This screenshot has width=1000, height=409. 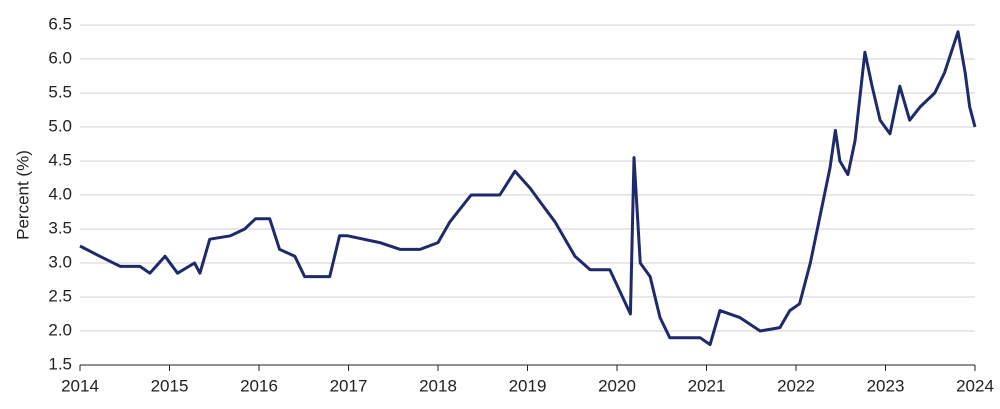 What do you see at coordinates (60, 193) in the screenshot?
I see `y-tick-label: 4.0` at bounding box center [60, 193].